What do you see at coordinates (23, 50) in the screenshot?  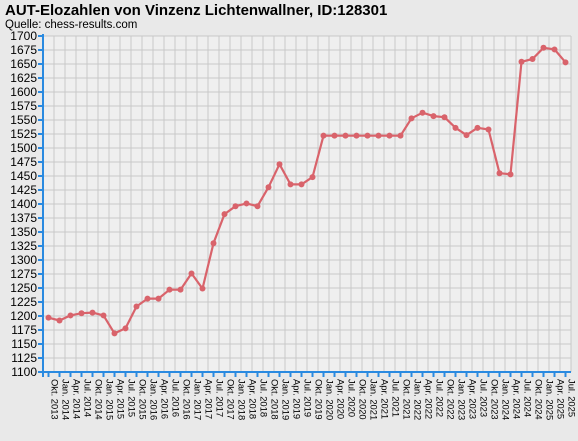 I see `y-tick-label: 1675` at bounding box center [23, 50].